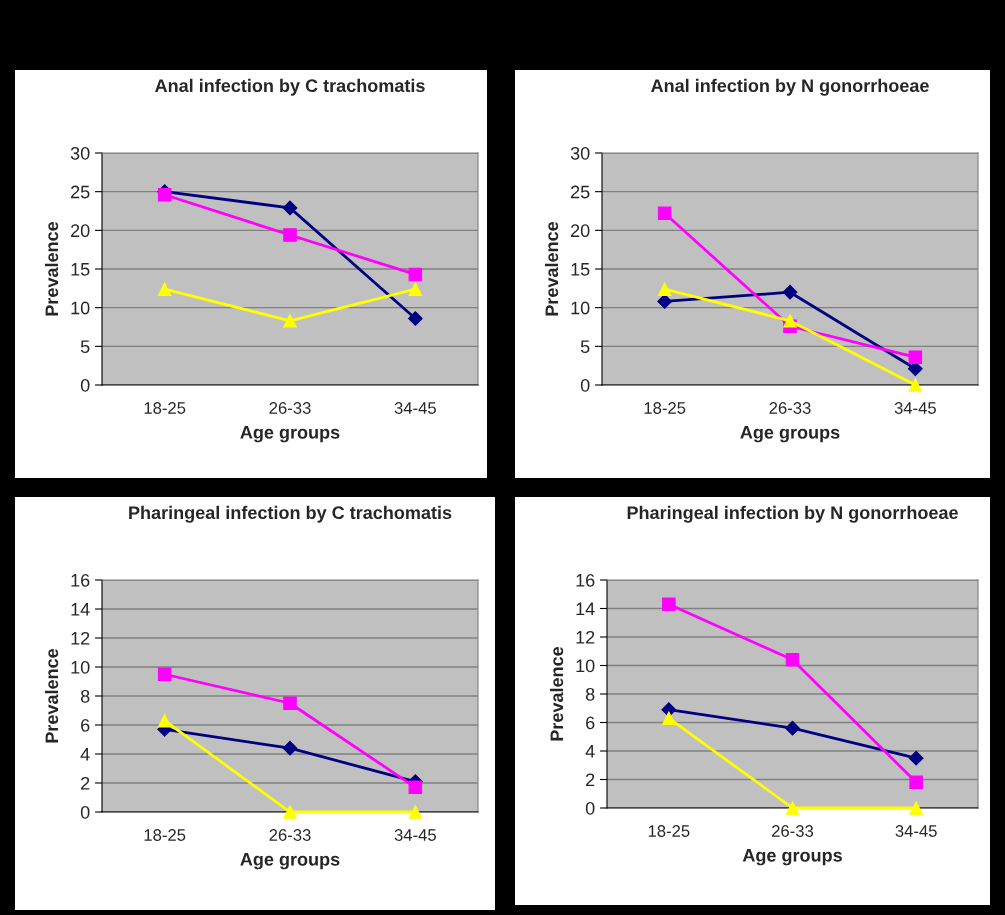 The image size is (1005, 915). What do you see at coordinates (290, 87) in the screenshot?
I see `chart-title: Anal infection by C trachomatis` at bounding box center [290, 87].